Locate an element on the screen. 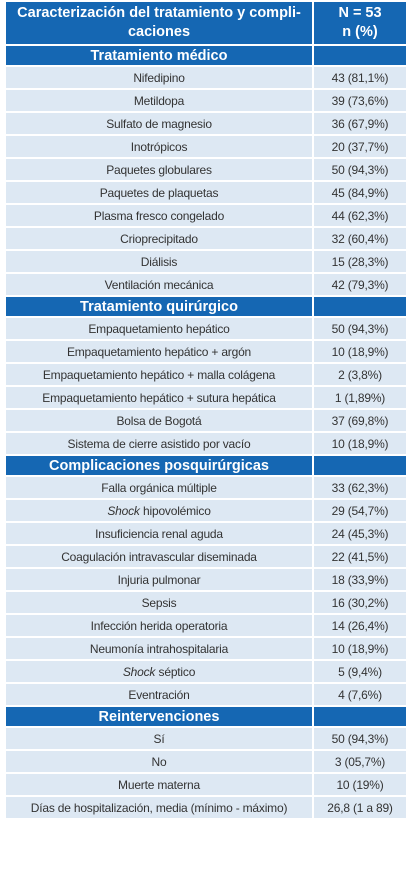 This screenshot has width=412, height=888. data-row: Infección herida operatoria 14 (26,4%) is located at coordinates (206, 625).